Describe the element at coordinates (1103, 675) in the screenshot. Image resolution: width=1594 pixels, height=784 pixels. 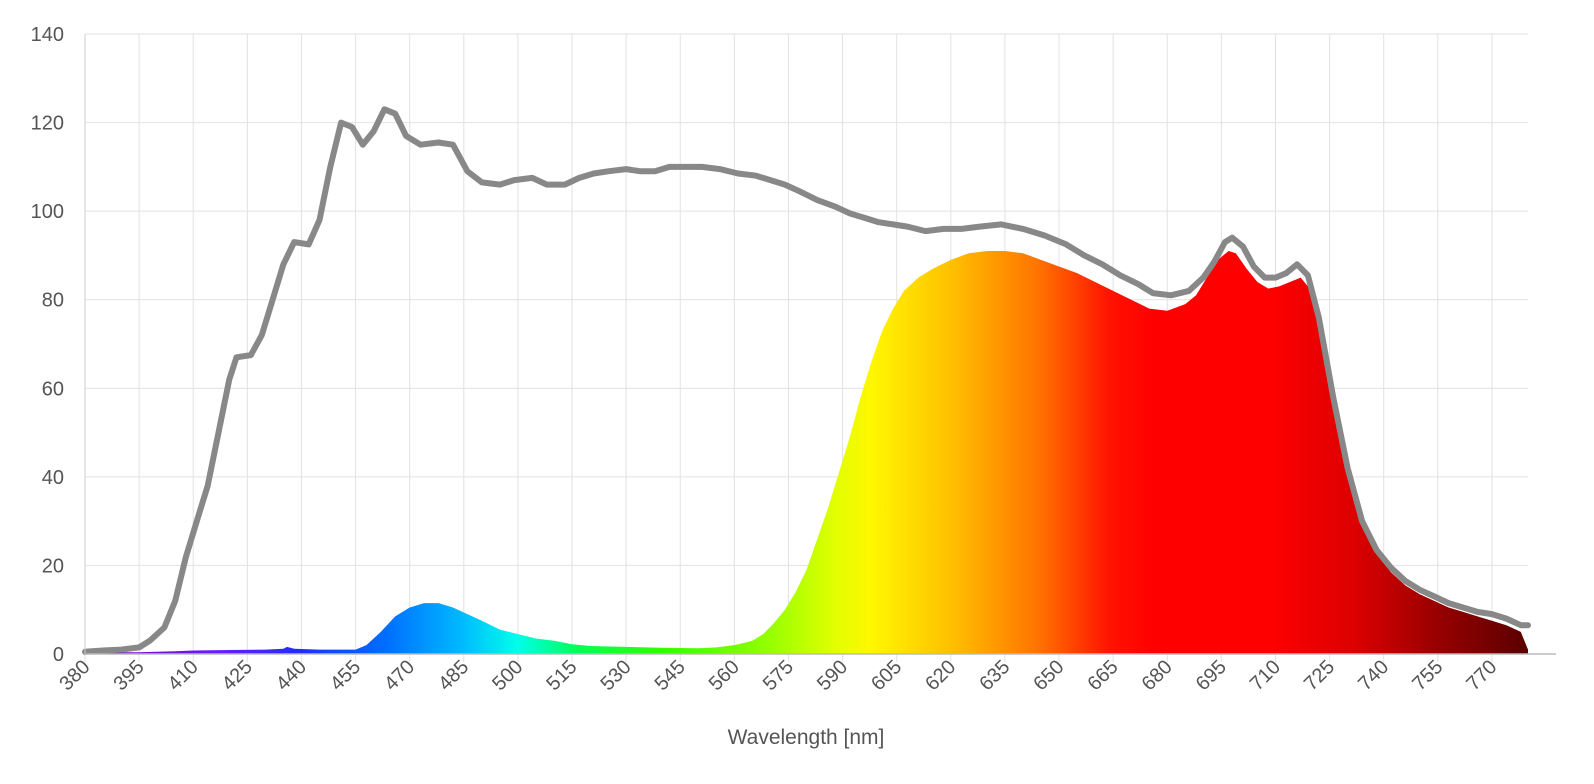
I see `x-tick-label: 665` at that location.